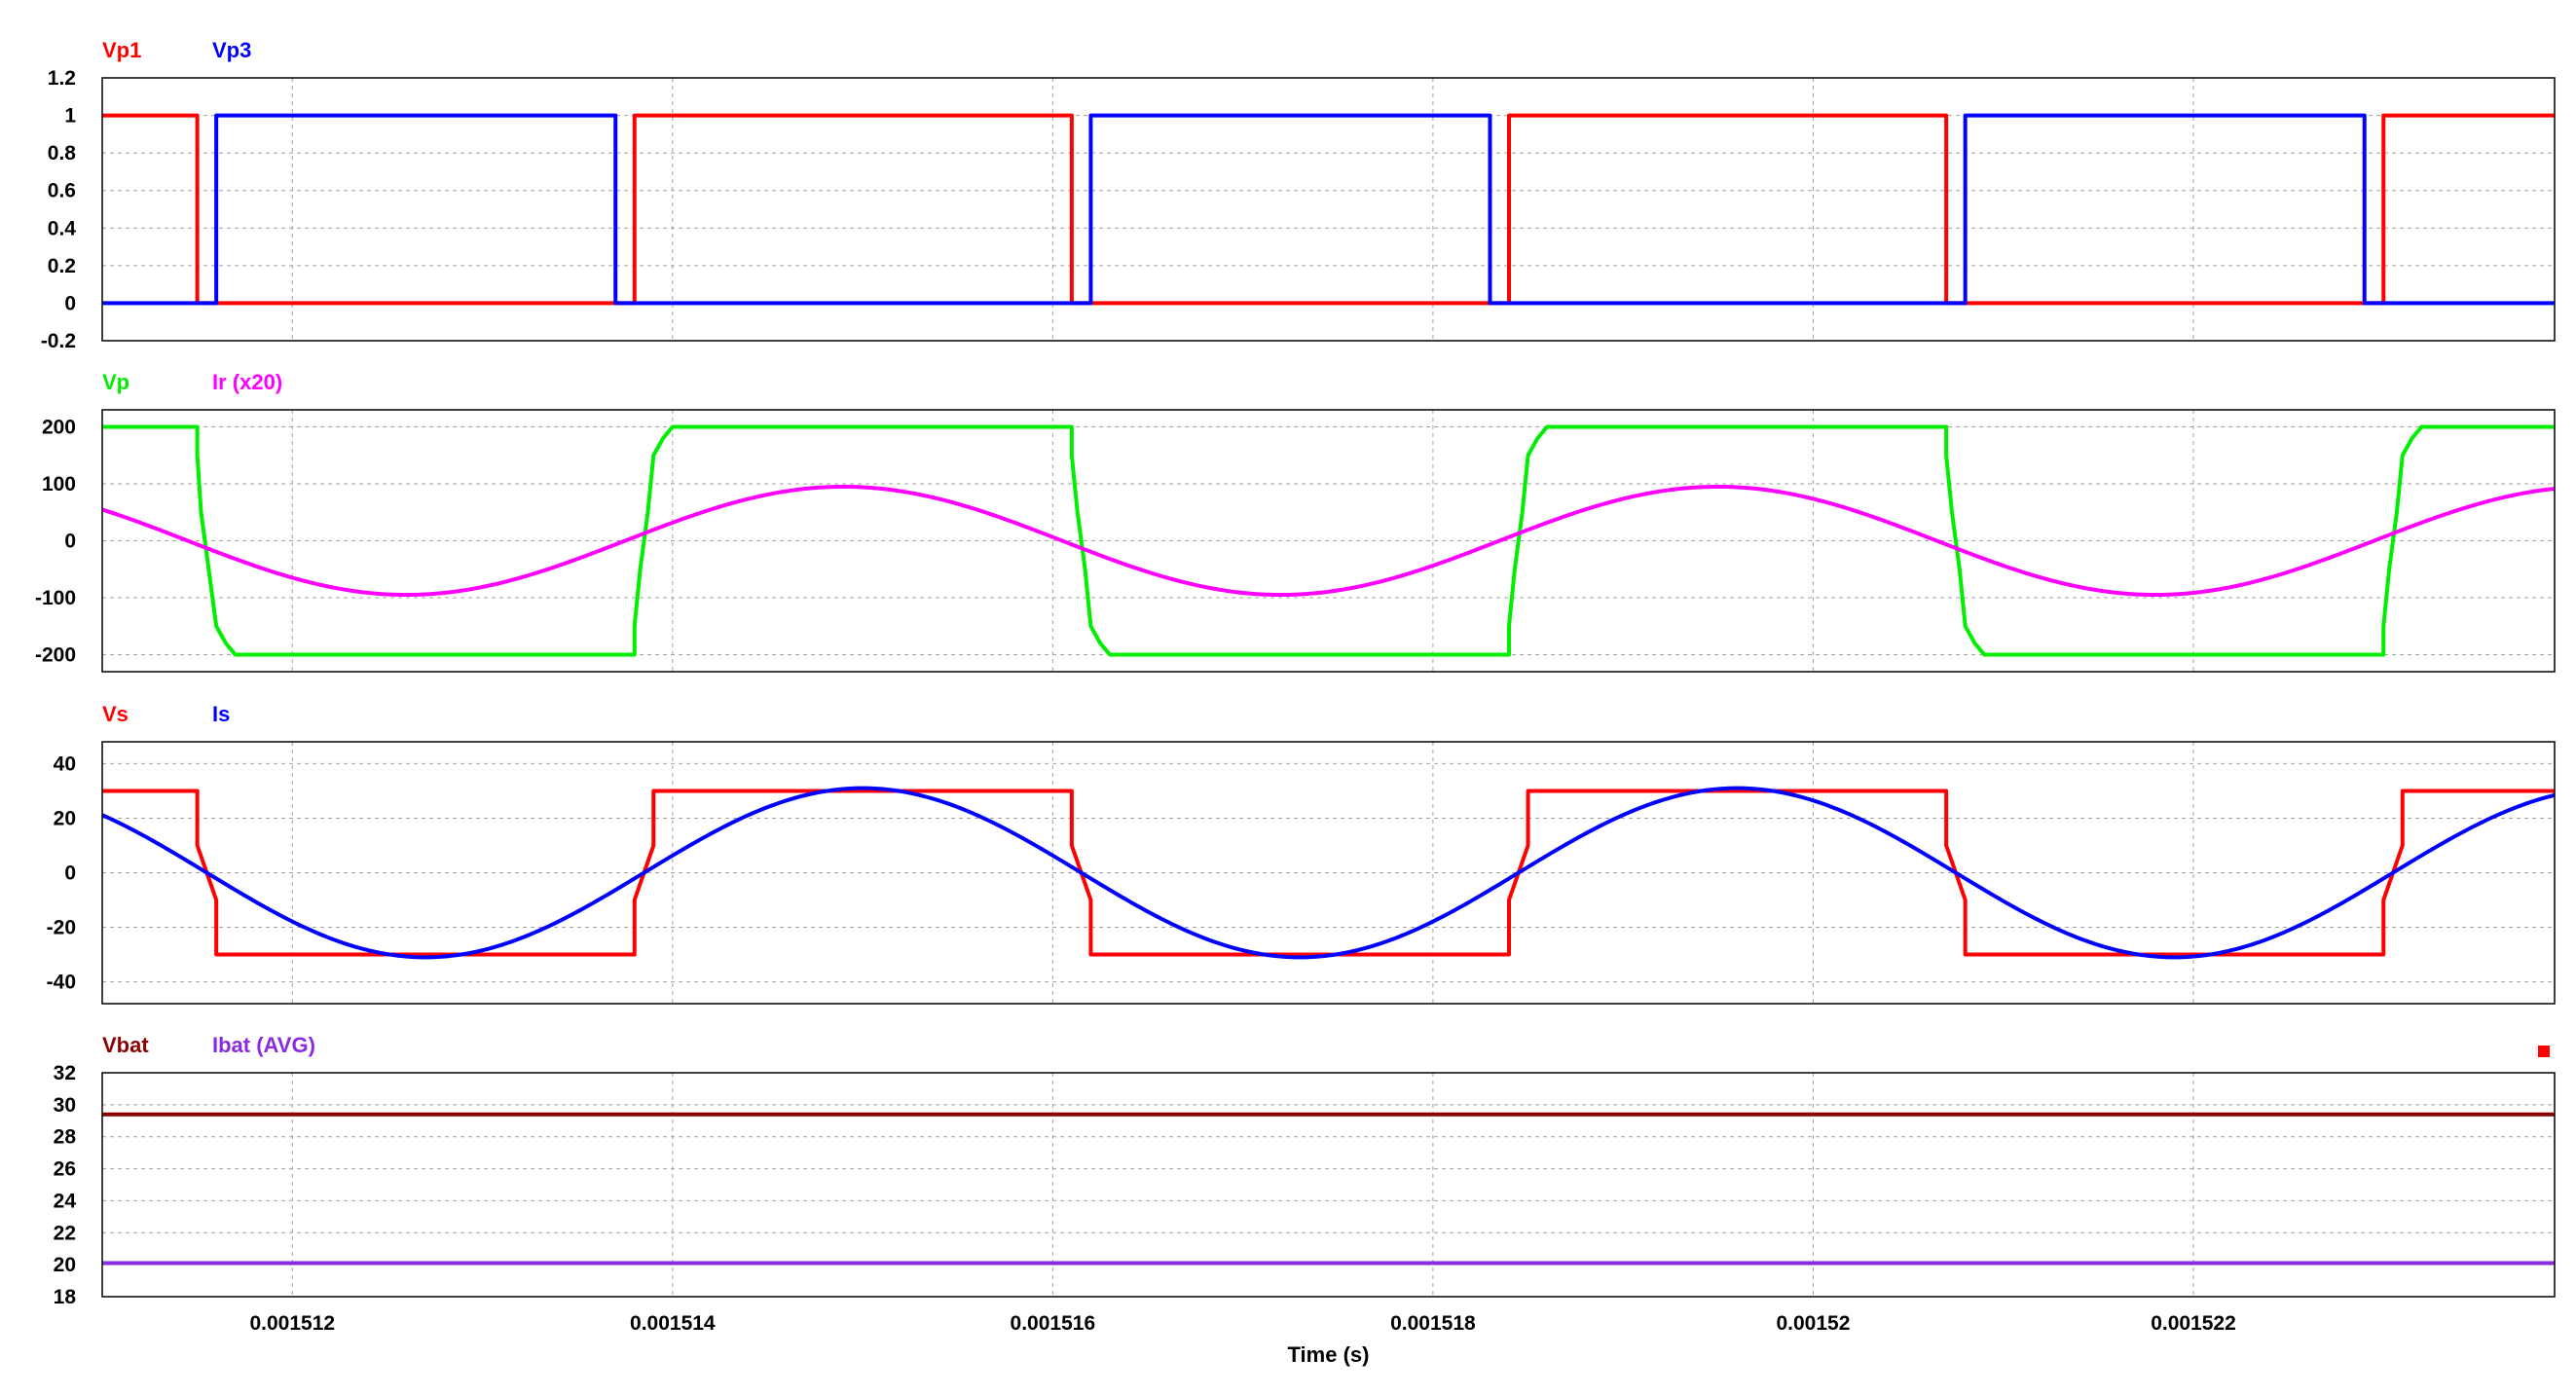  Describe the element at coordinates (231, 50) in the screenshot. I see `legend-label: Vp3` at that location.